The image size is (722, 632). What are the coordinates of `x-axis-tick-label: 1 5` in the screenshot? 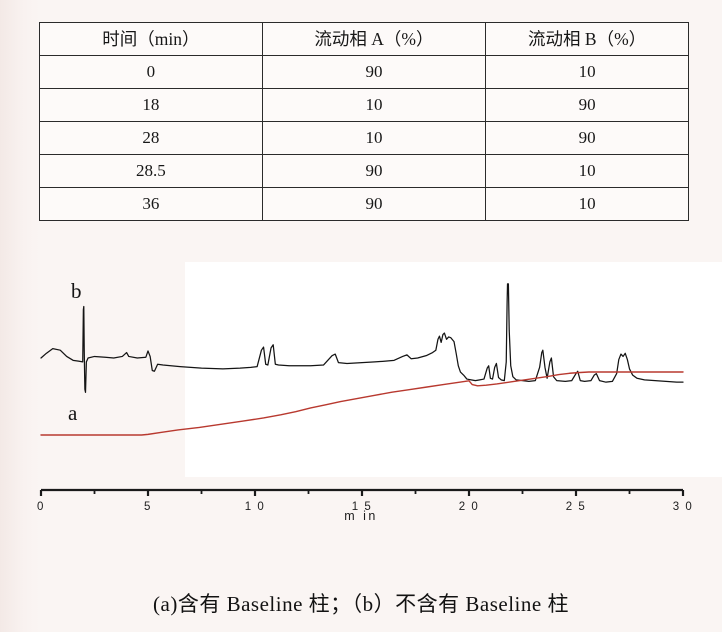 It's located at (362, 507).